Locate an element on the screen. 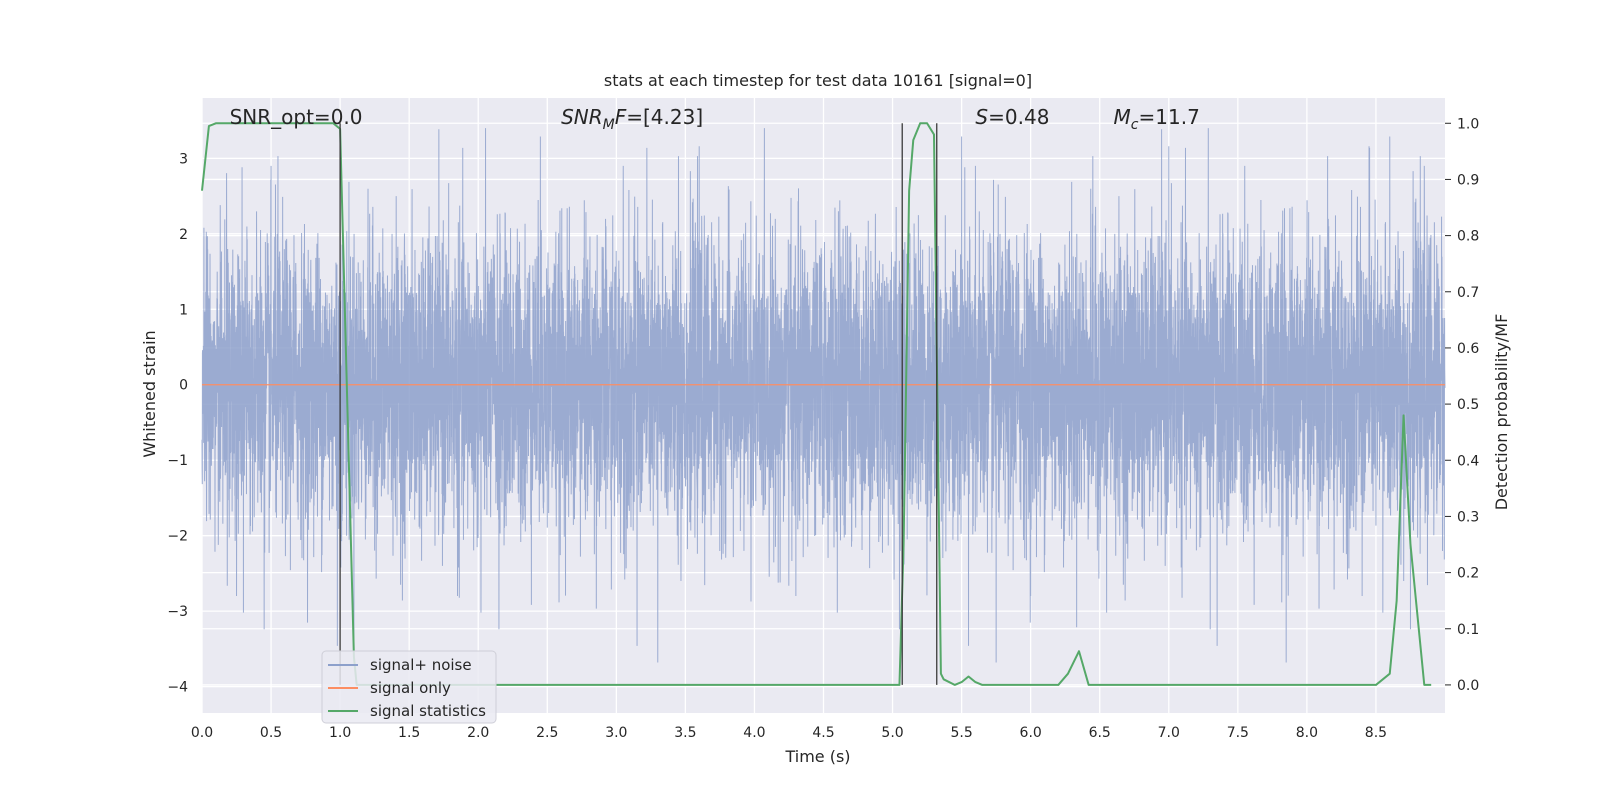 The height and width of the screenshot is (800, 1600). legend-entry: signal only is located at coordinates (410, 688).